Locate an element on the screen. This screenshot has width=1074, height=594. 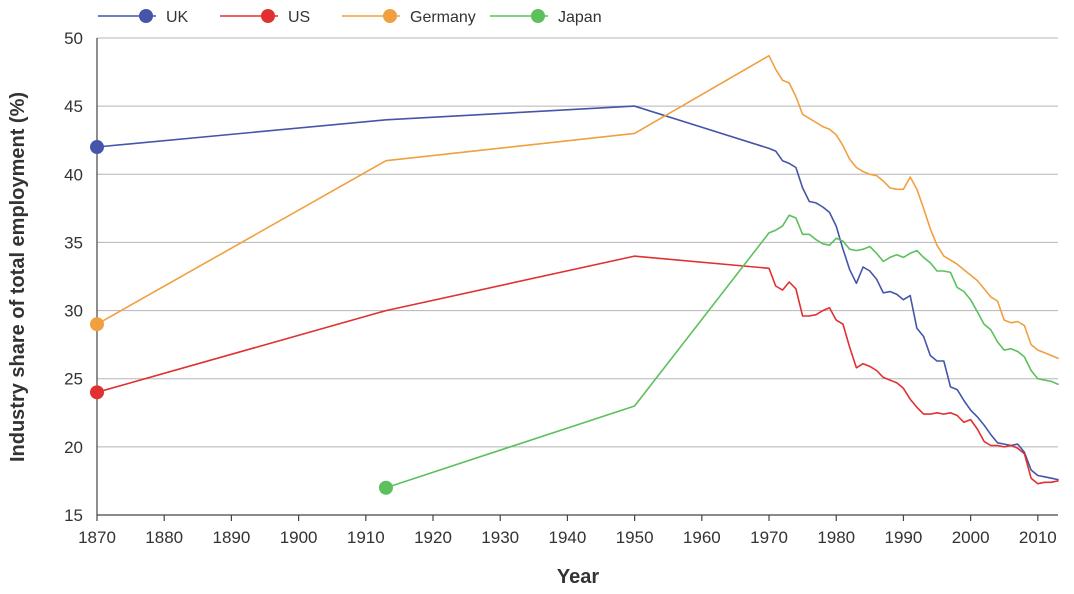
y-axis-title: Industry share of total employment (%) is located at coordinates (18, 277).